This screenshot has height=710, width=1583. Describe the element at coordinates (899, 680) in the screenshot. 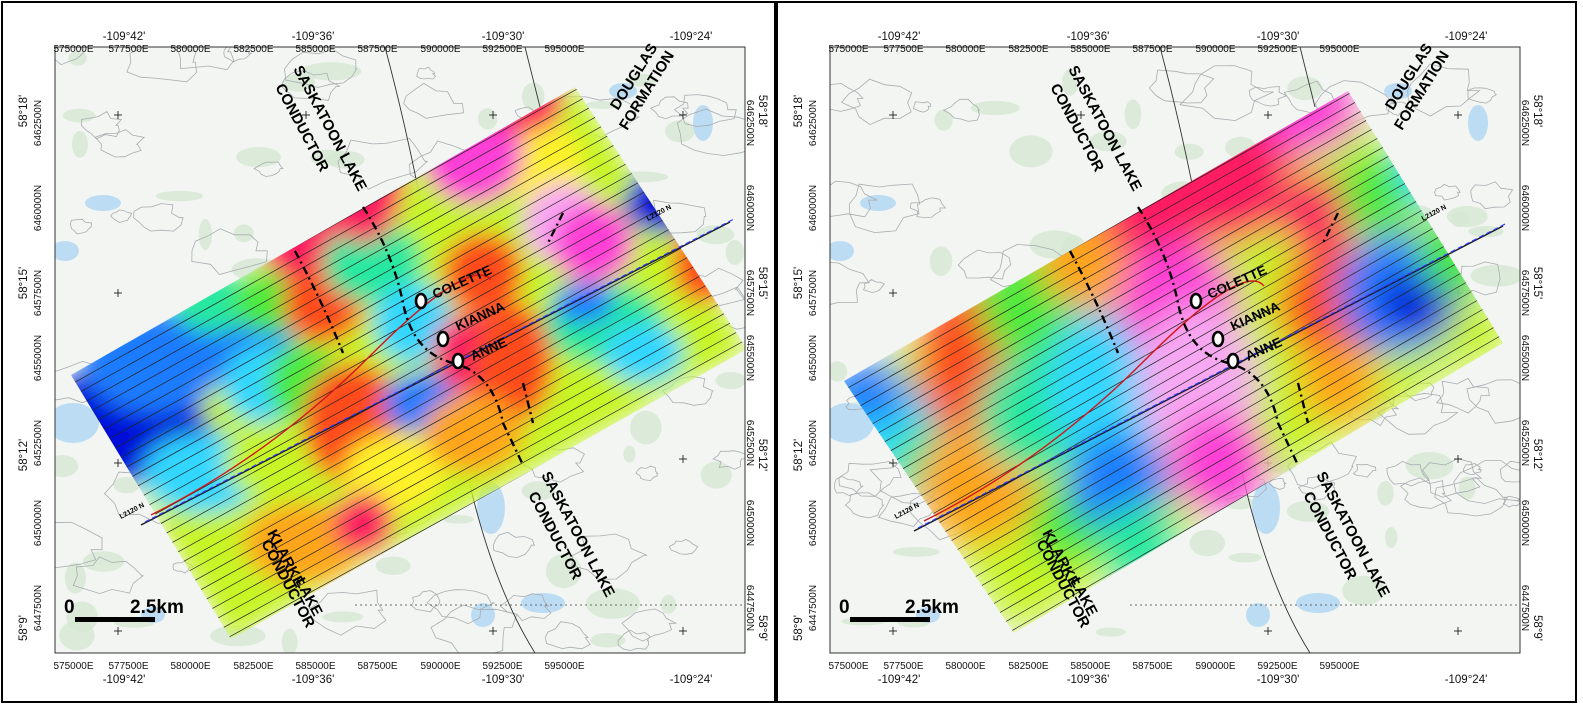

I see `longitude-label-bottom: -109°42'` at that location.